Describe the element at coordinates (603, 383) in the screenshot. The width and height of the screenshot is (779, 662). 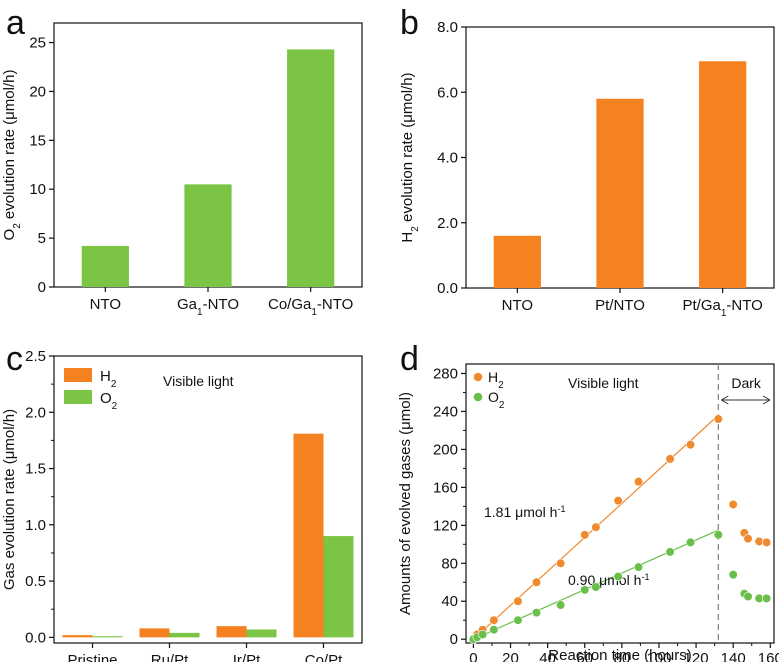
I see `annotation-visible-light-d: Visible light` at that location.